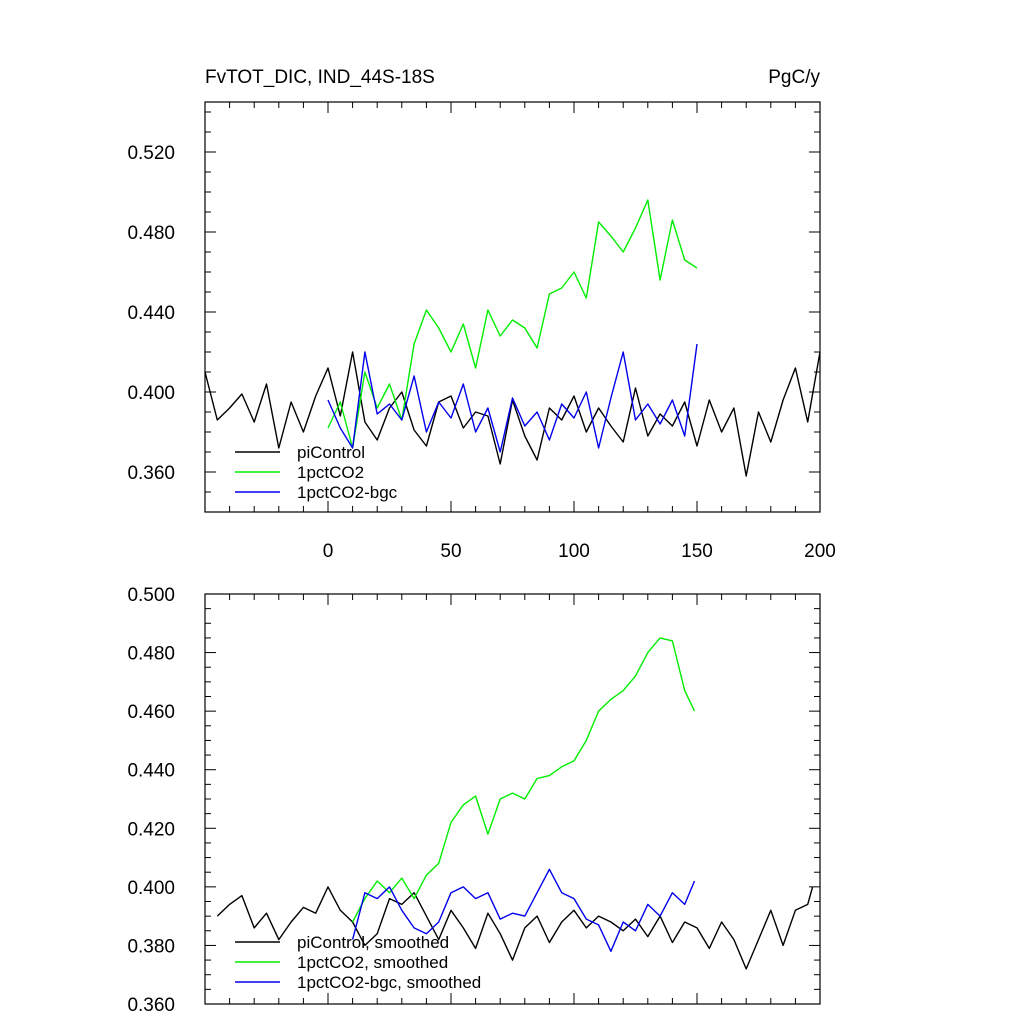  I want to click on y-tick-label: 0.420, so click(151, 829).